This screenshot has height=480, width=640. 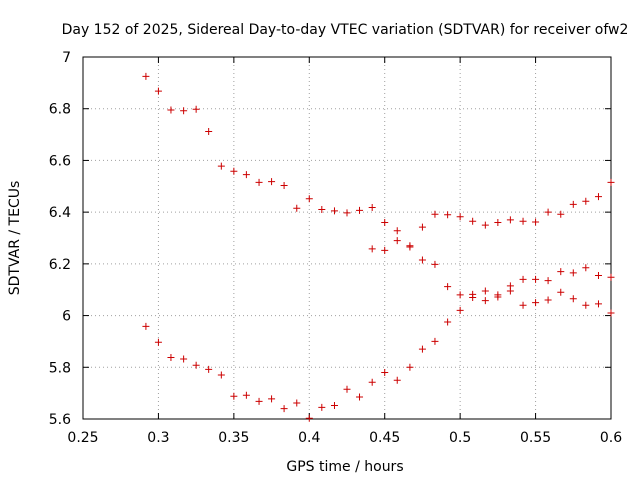 I want to click on y-tick-label: 7, so click(x=66, y=58).